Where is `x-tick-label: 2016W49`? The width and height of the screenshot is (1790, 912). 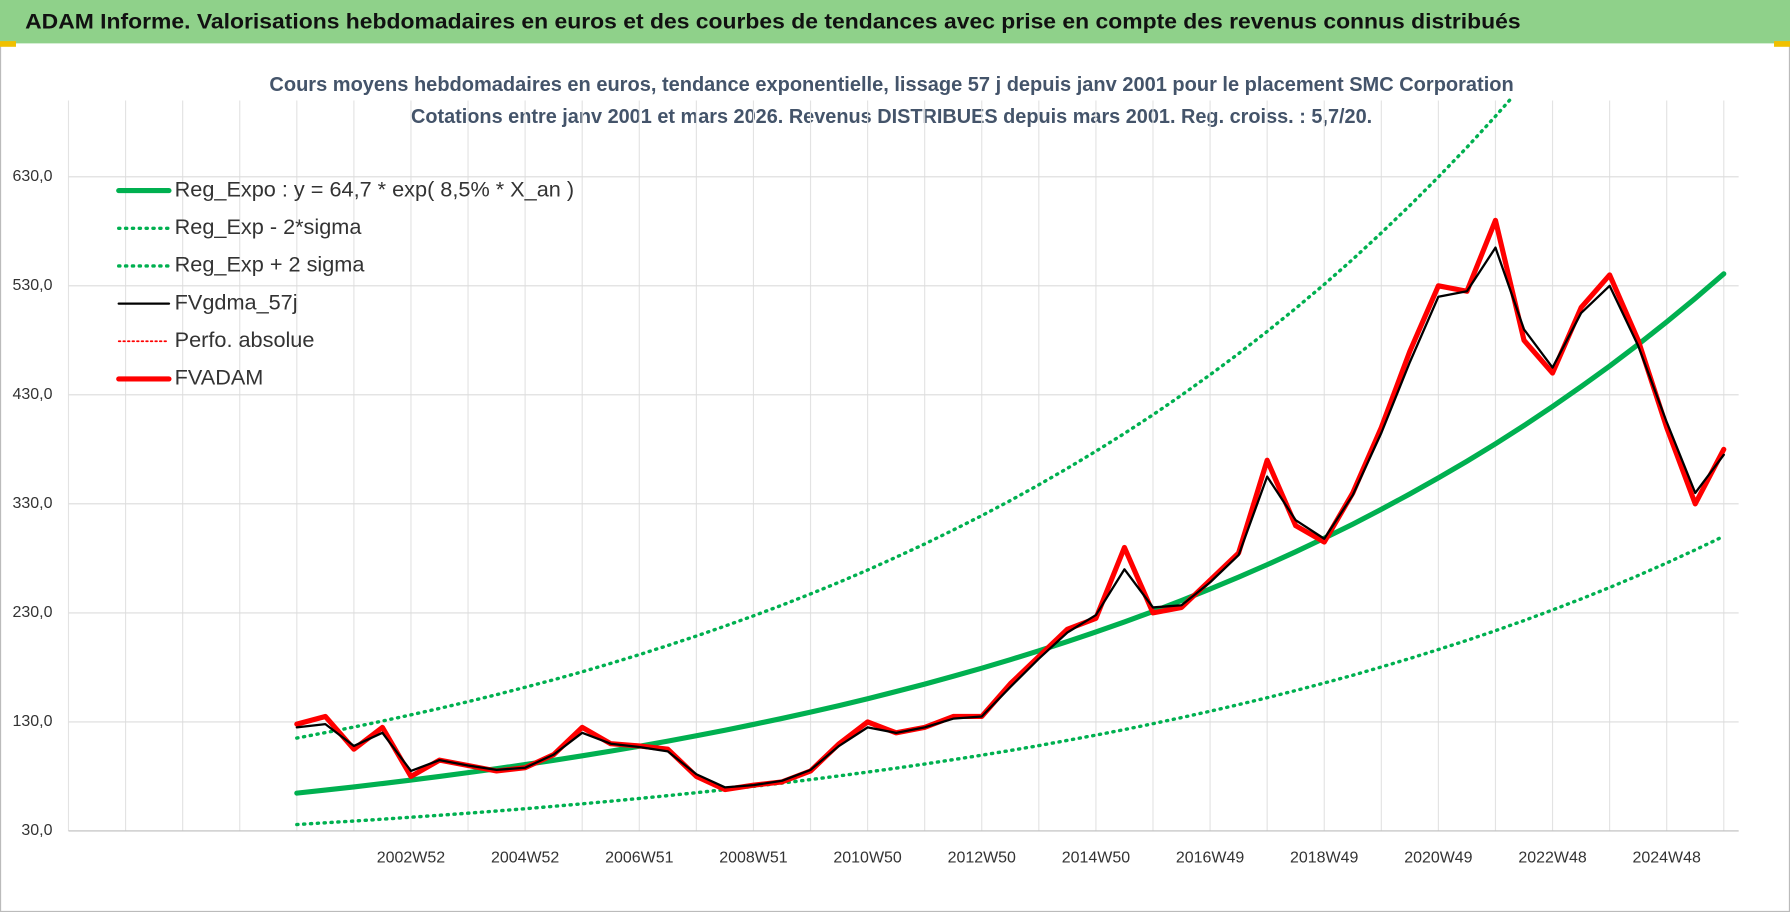
x-tick-label: 2016W49 is located at coordinates (1210, 858).